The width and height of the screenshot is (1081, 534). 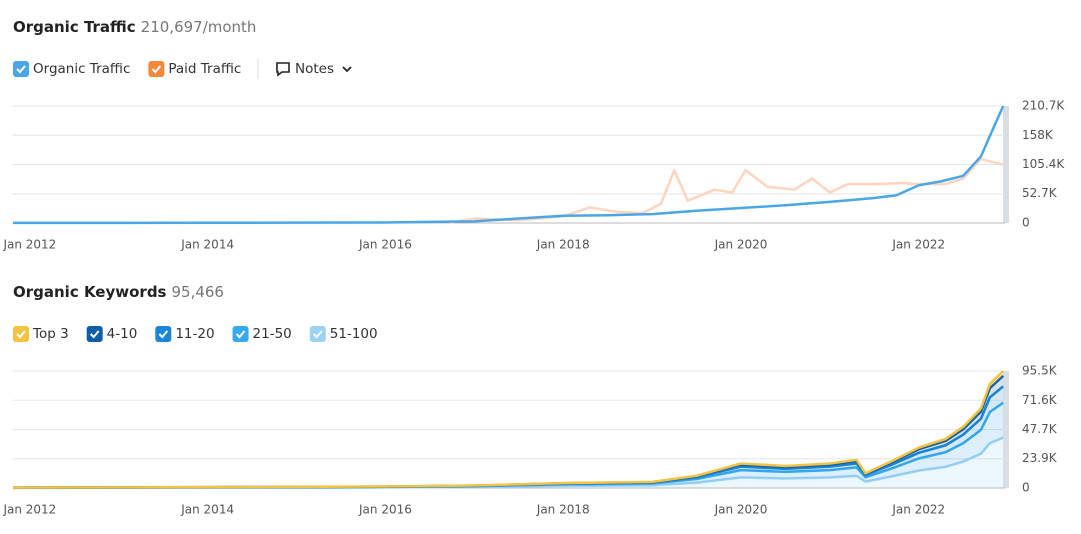 I want to click on notes-label: Notes, so click(x=314, y=69).